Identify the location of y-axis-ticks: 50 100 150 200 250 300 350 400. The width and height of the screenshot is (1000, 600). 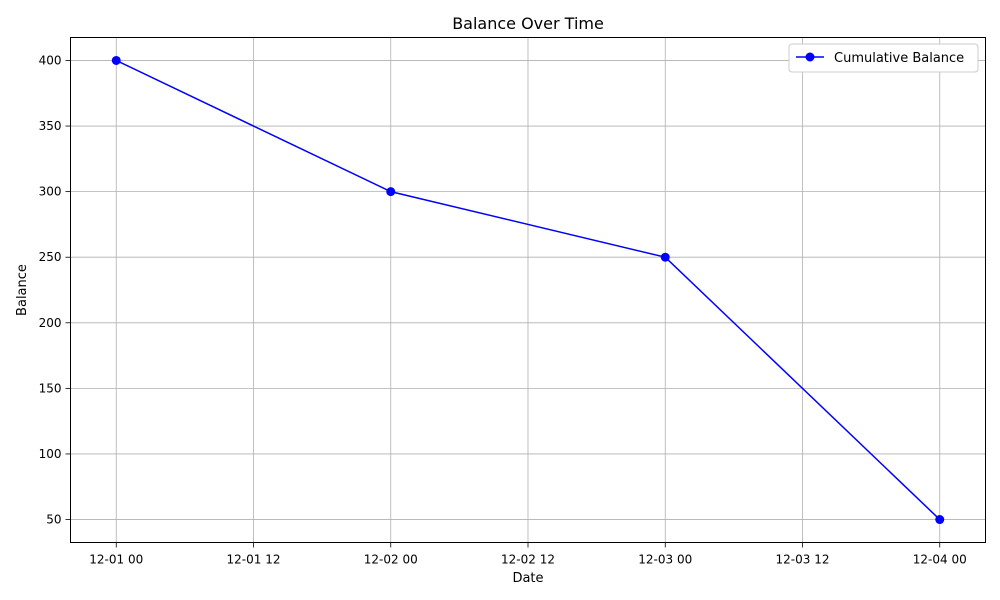
(55, 290).